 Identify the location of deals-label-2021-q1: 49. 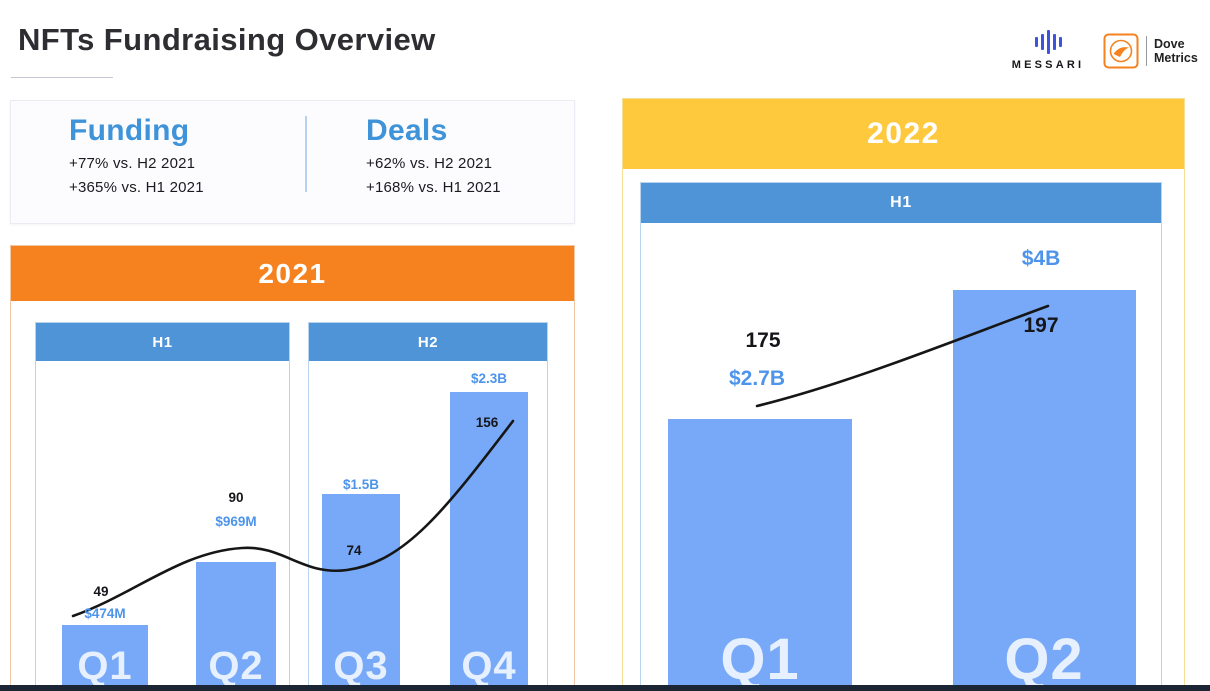
(101, 591).